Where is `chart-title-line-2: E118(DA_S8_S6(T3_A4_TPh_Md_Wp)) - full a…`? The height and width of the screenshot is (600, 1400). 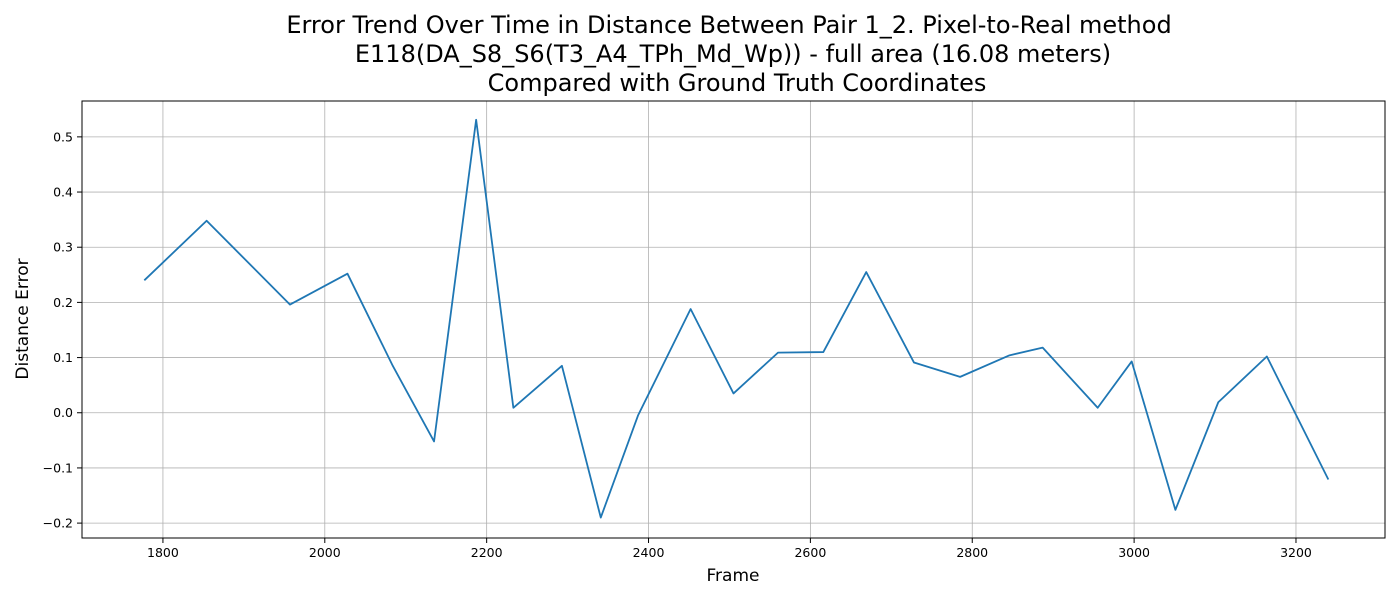 chart-title-line-2: E118(DA_S8_S6(T3_A4_TPh_Md_Wp)) - full a… is located at coordinates (733, 54).